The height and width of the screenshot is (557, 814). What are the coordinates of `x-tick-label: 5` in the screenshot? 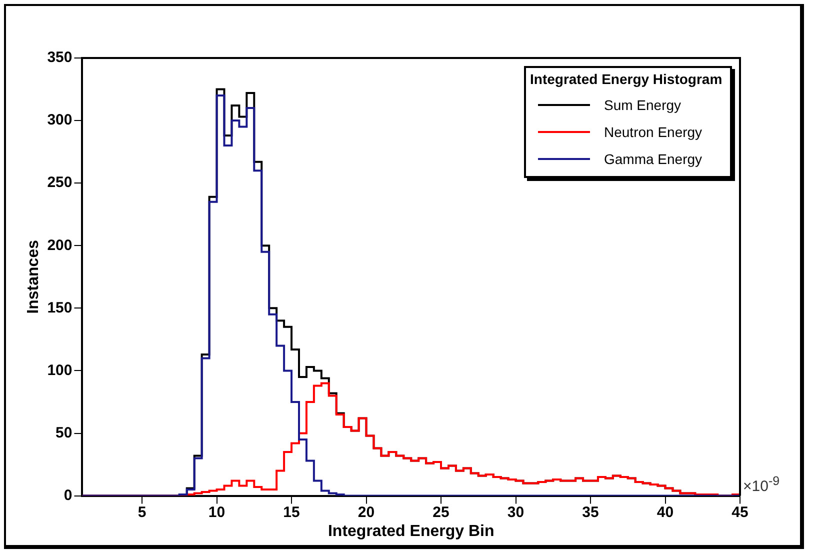 It's located at (142, 512).